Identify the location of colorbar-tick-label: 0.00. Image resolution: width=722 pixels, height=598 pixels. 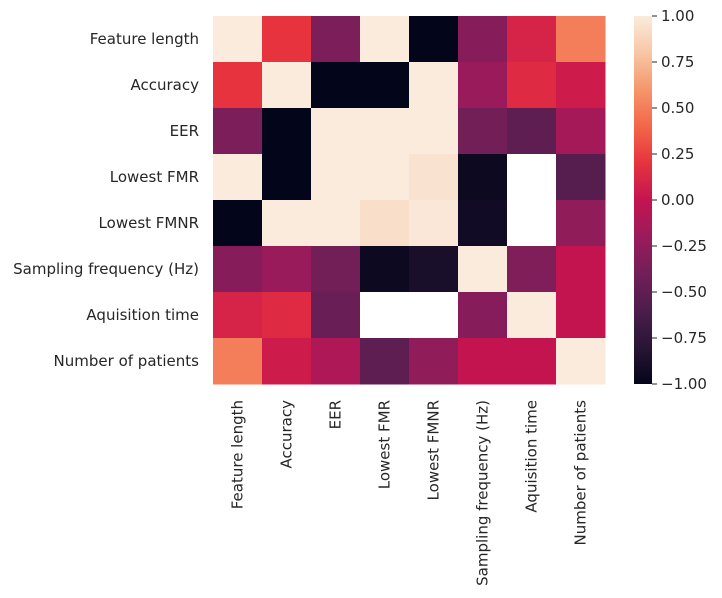
(677, 200).